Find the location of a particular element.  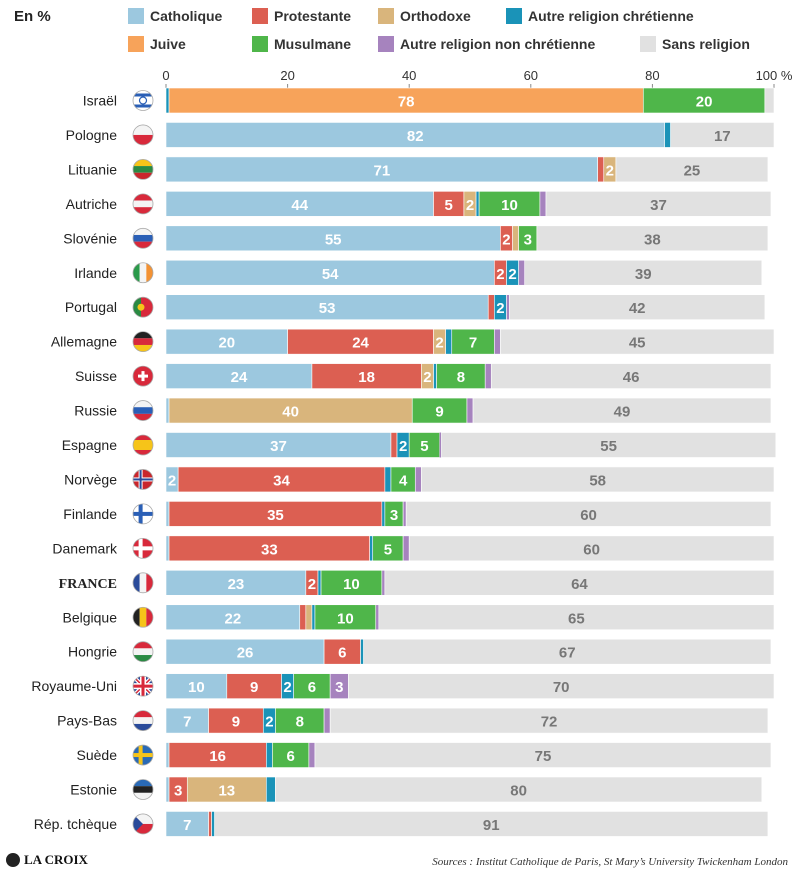

x-tick-label: 60 is located at coordinates (531, 75).